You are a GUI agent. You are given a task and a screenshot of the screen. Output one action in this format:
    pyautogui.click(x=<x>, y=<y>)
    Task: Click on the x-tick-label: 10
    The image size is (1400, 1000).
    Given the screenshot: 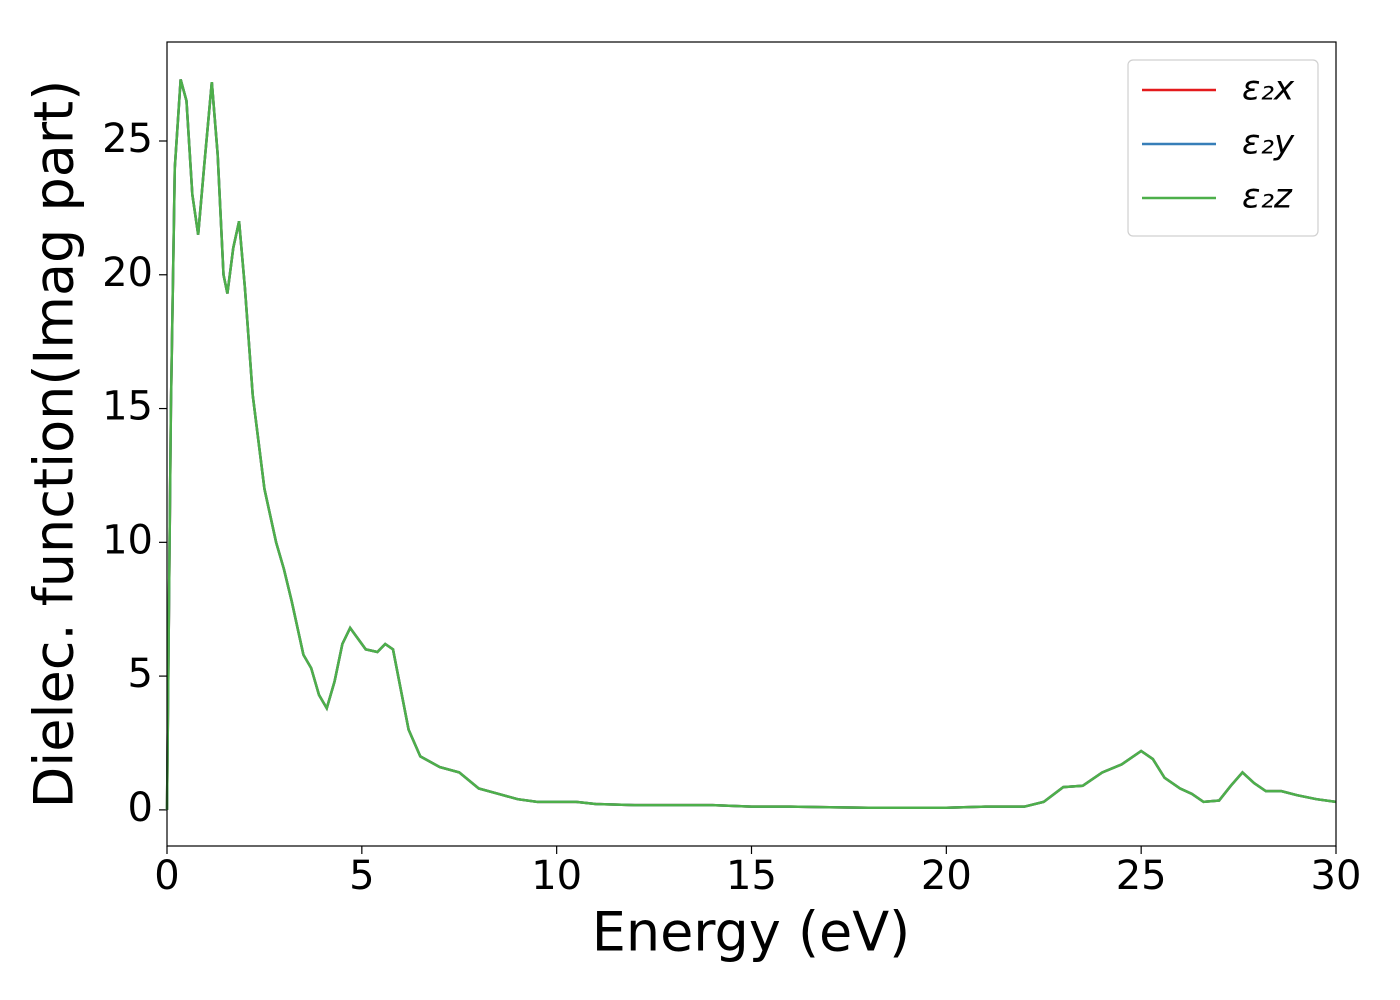 What is the action you would take?
    pyautogui.click(x=556, y=876)
    